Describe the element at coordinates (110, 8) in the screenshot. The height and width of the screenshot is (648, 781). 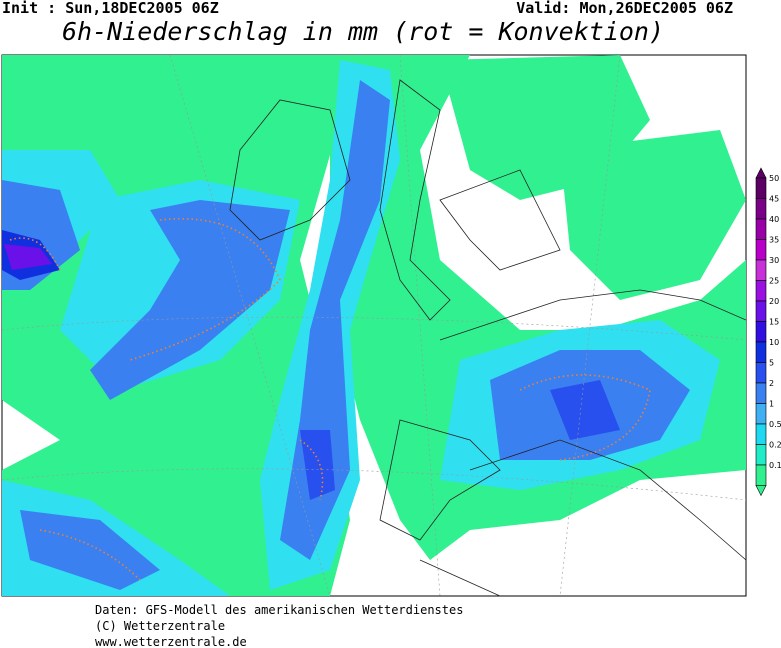
I see `init-time: Init : Sun,18DEC2005 06Z` at that location.